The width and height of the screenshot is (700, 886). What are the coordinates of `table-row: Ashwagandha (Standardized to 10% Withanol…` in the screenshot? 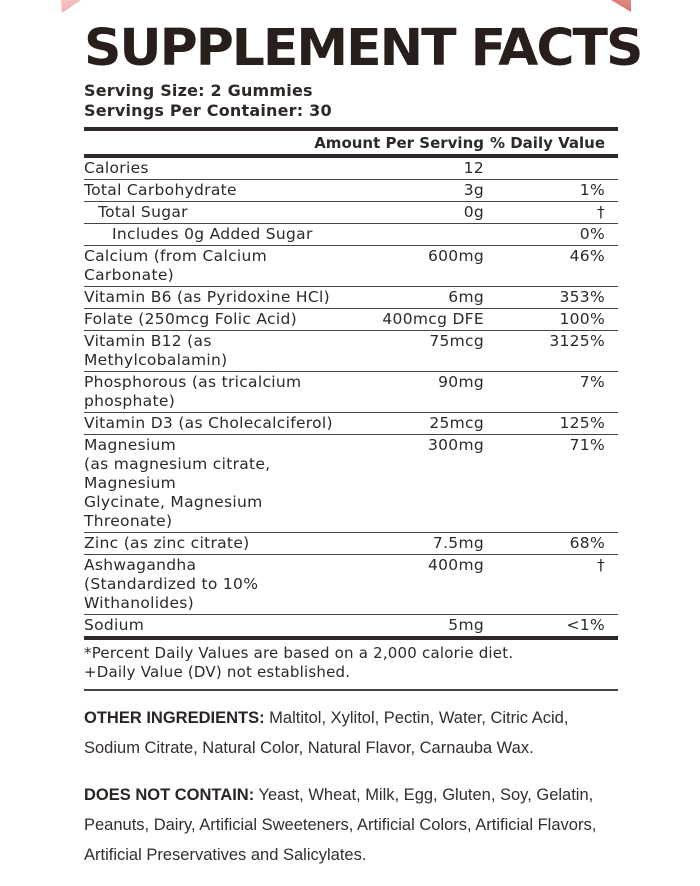 It's located at (351, 585).